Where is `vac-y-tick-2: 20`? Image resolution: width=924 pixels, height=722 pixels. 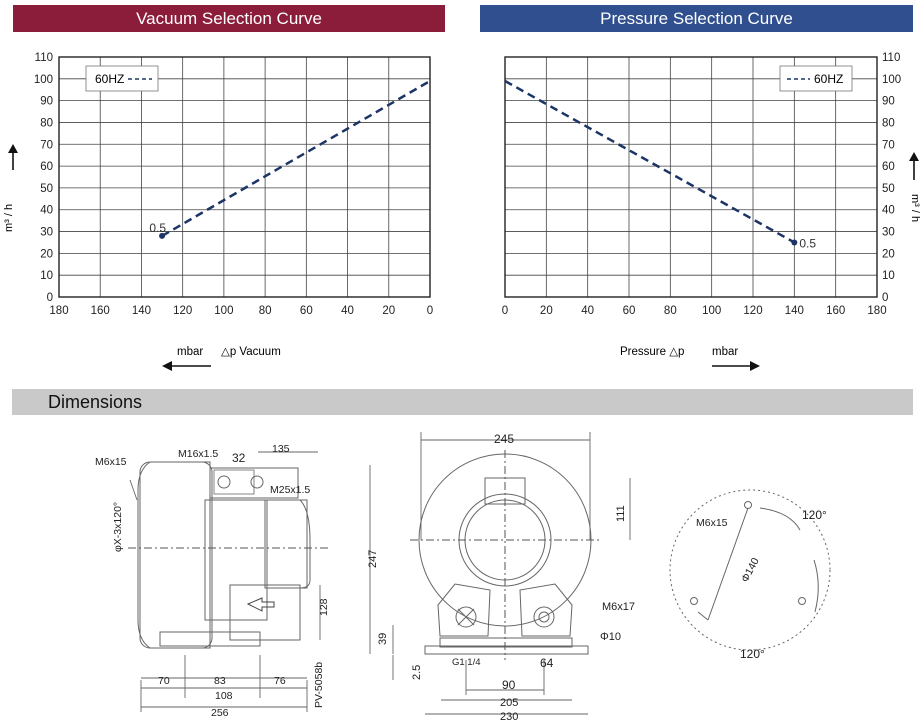 vac-y-tick-2: 20 is located at coordinates (46, 254).